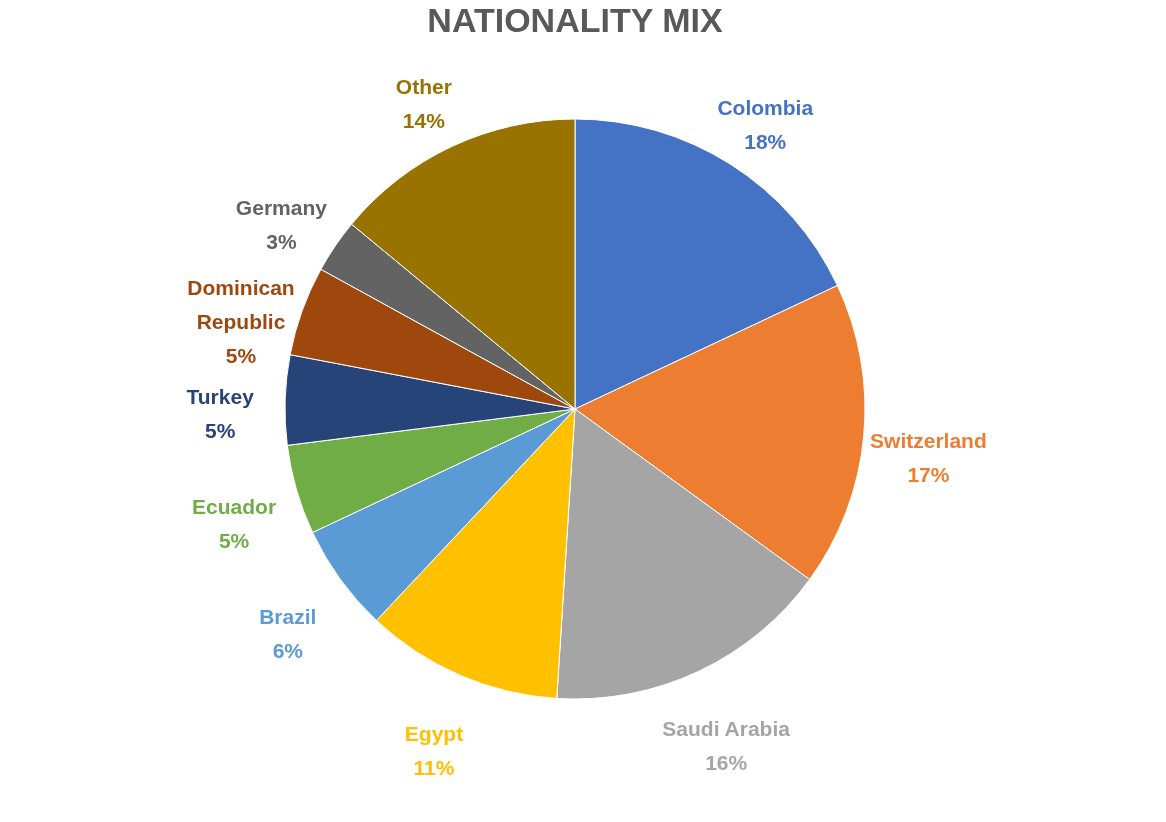 The width and height of the screenshot is (1166, 822). What do you see at coordinates (288, 650) in the screenshot?
I see `data-label: 6%` at bounding box center [288, 650].